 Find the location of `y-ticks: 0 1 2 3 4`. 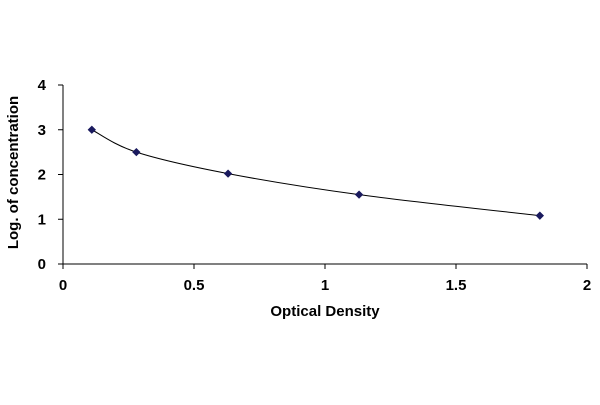

y-ticks: 0 1 2 3 4 is located at coordinates (50, 175).